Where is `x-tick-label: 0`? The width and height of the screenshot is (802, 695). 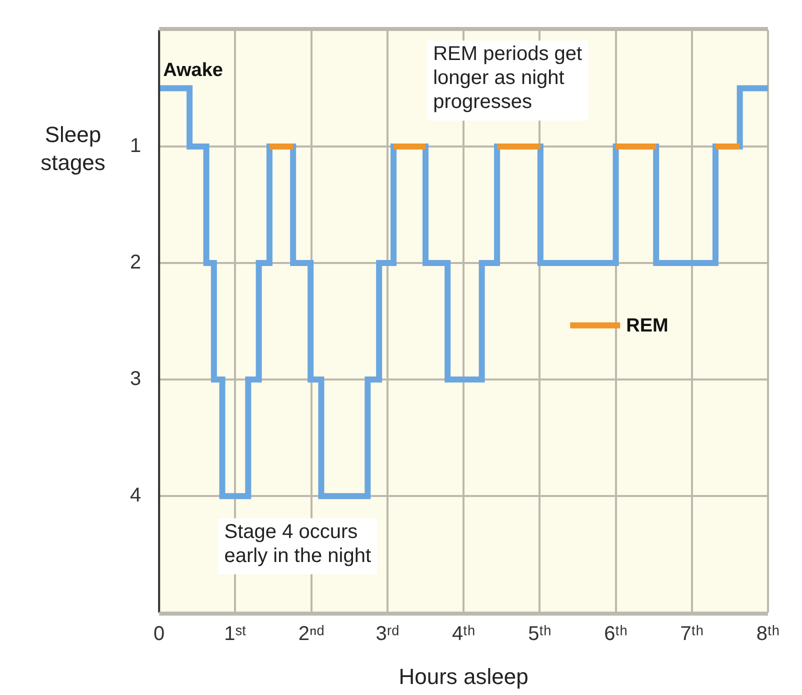 x-tick-label: 0 is located at coordinates (159, 634).